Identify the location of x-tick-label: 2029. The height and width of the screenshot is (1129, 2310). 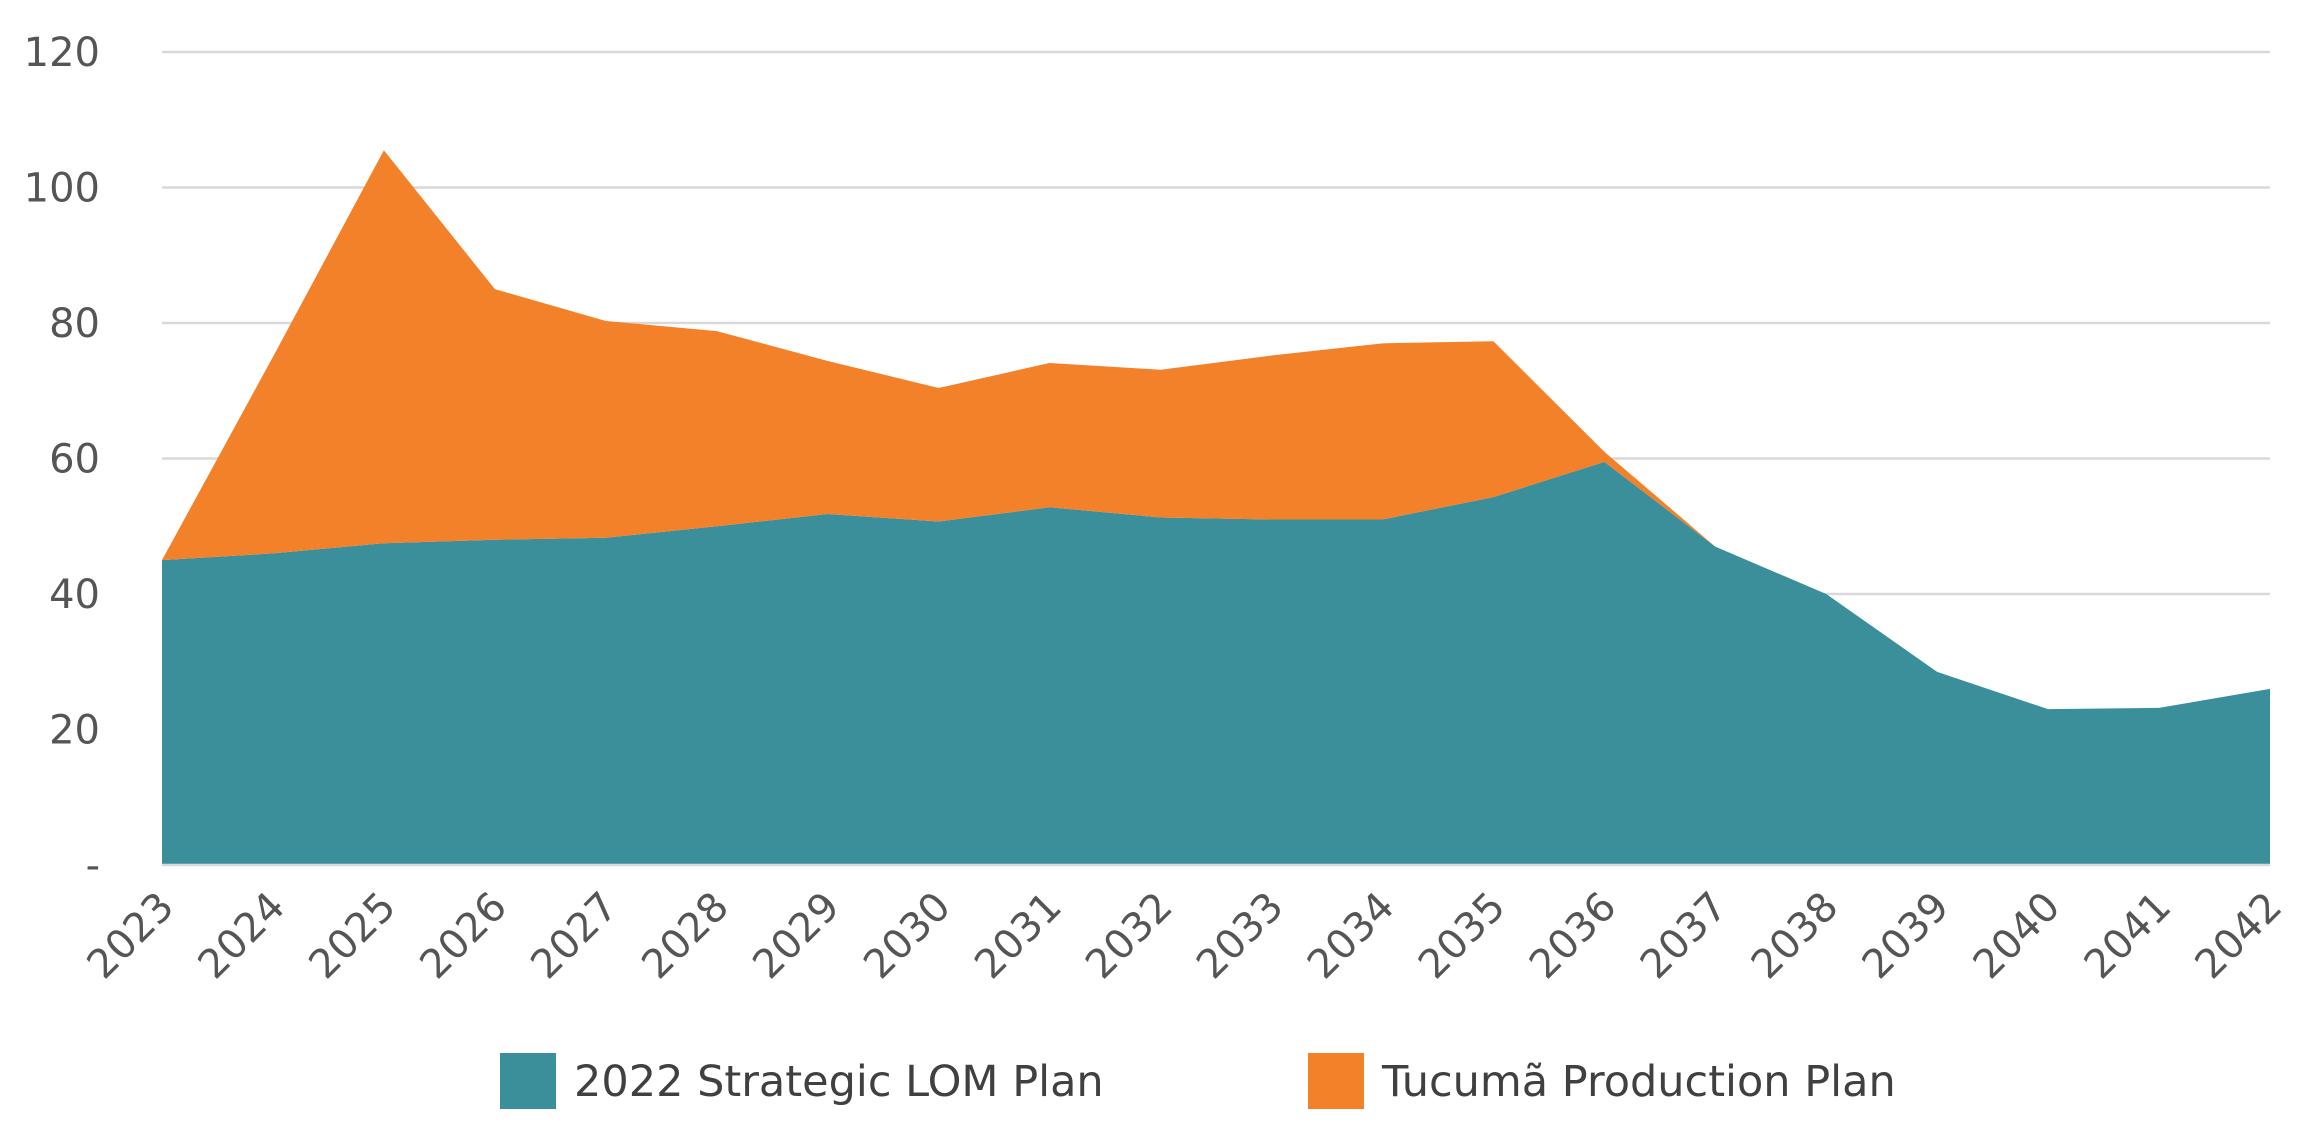
(796, 936).